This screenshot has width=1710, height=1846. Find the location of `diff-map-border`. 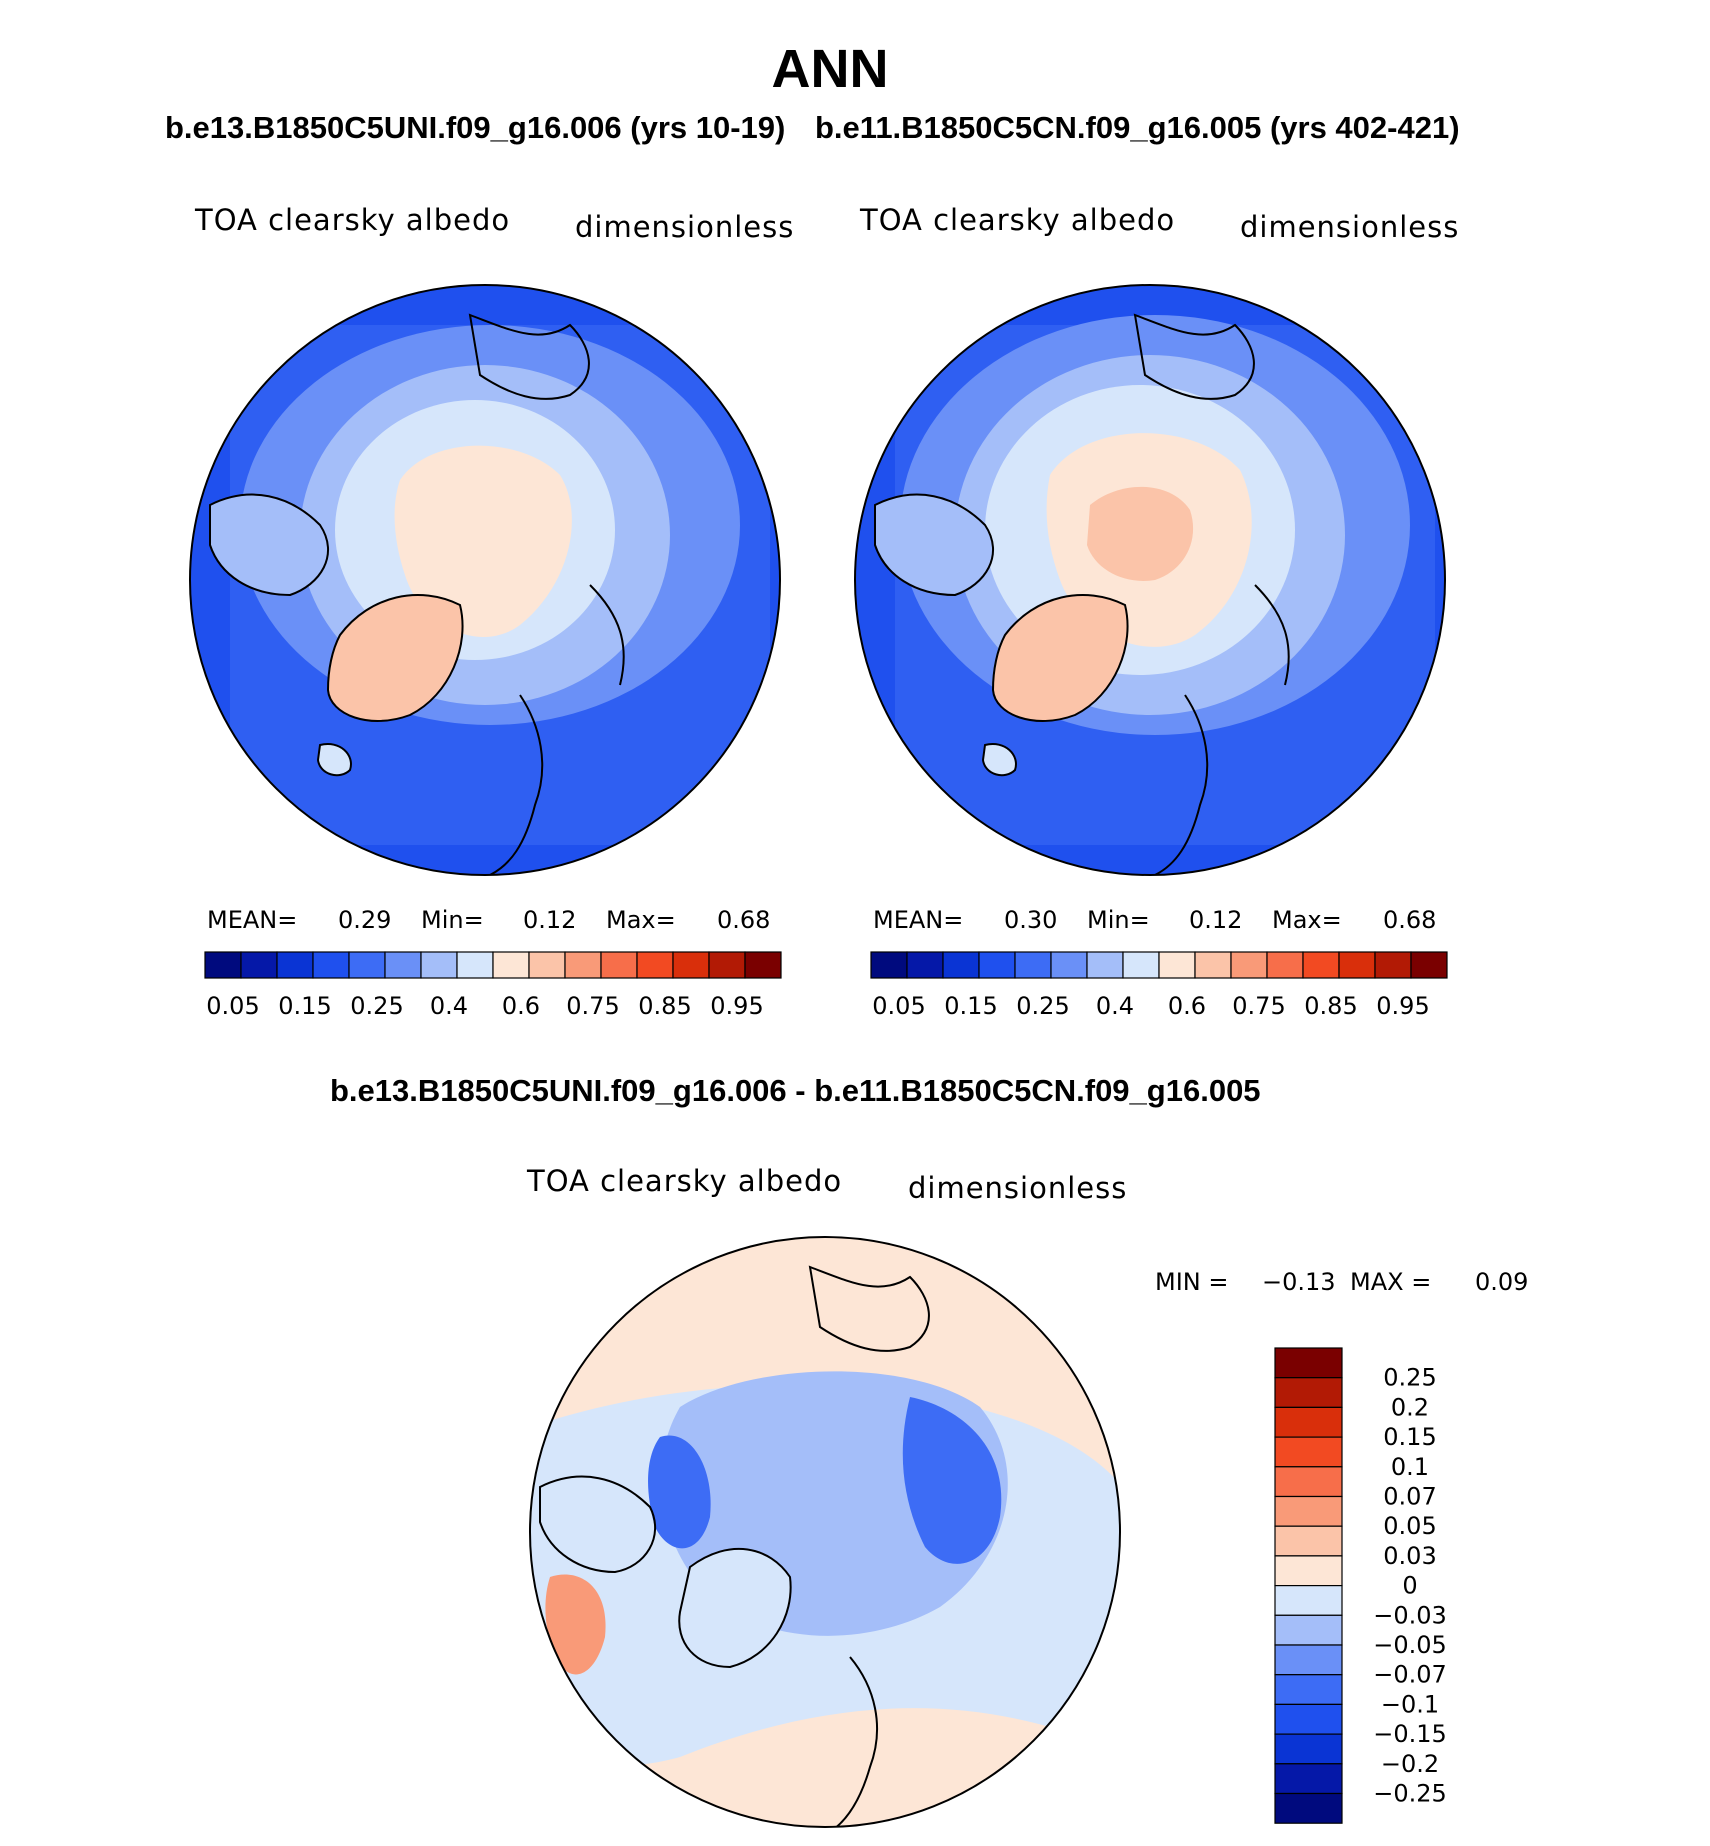

diff-map-border is located at coordinates (825, 1532).